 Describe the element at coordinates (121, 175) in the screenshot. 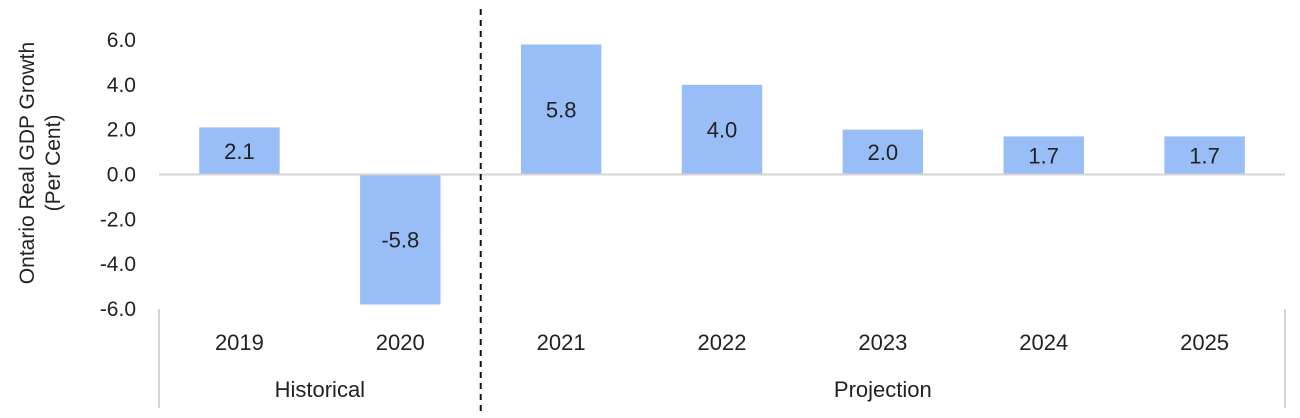

I see `y-tick-label: 0.0` at that location.